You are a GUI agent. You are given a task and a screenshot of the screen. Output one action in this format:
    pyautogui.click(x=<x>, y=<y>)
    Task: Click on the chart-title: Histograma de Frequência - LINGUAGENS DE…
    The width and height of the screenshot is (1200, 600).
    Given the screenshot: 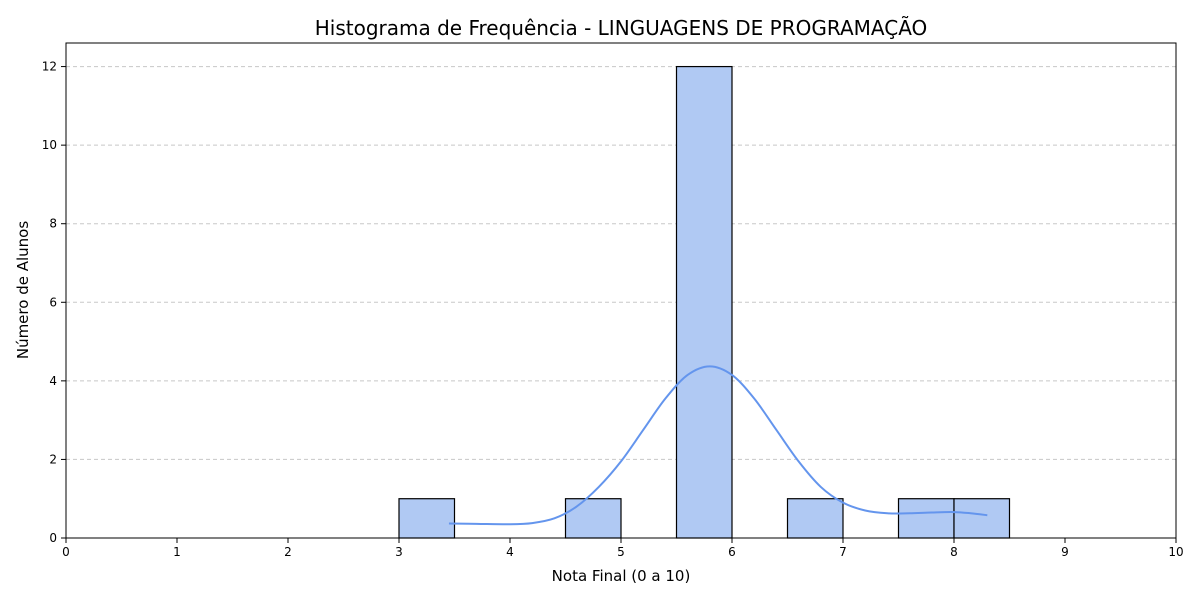 What is the action you would take?
    pyautogui.click(x=621, y=28)
    